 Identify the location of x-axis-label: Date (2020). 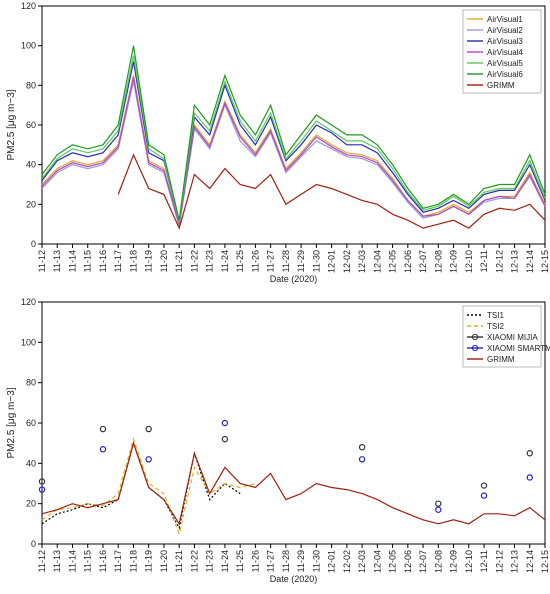
(294, 279).